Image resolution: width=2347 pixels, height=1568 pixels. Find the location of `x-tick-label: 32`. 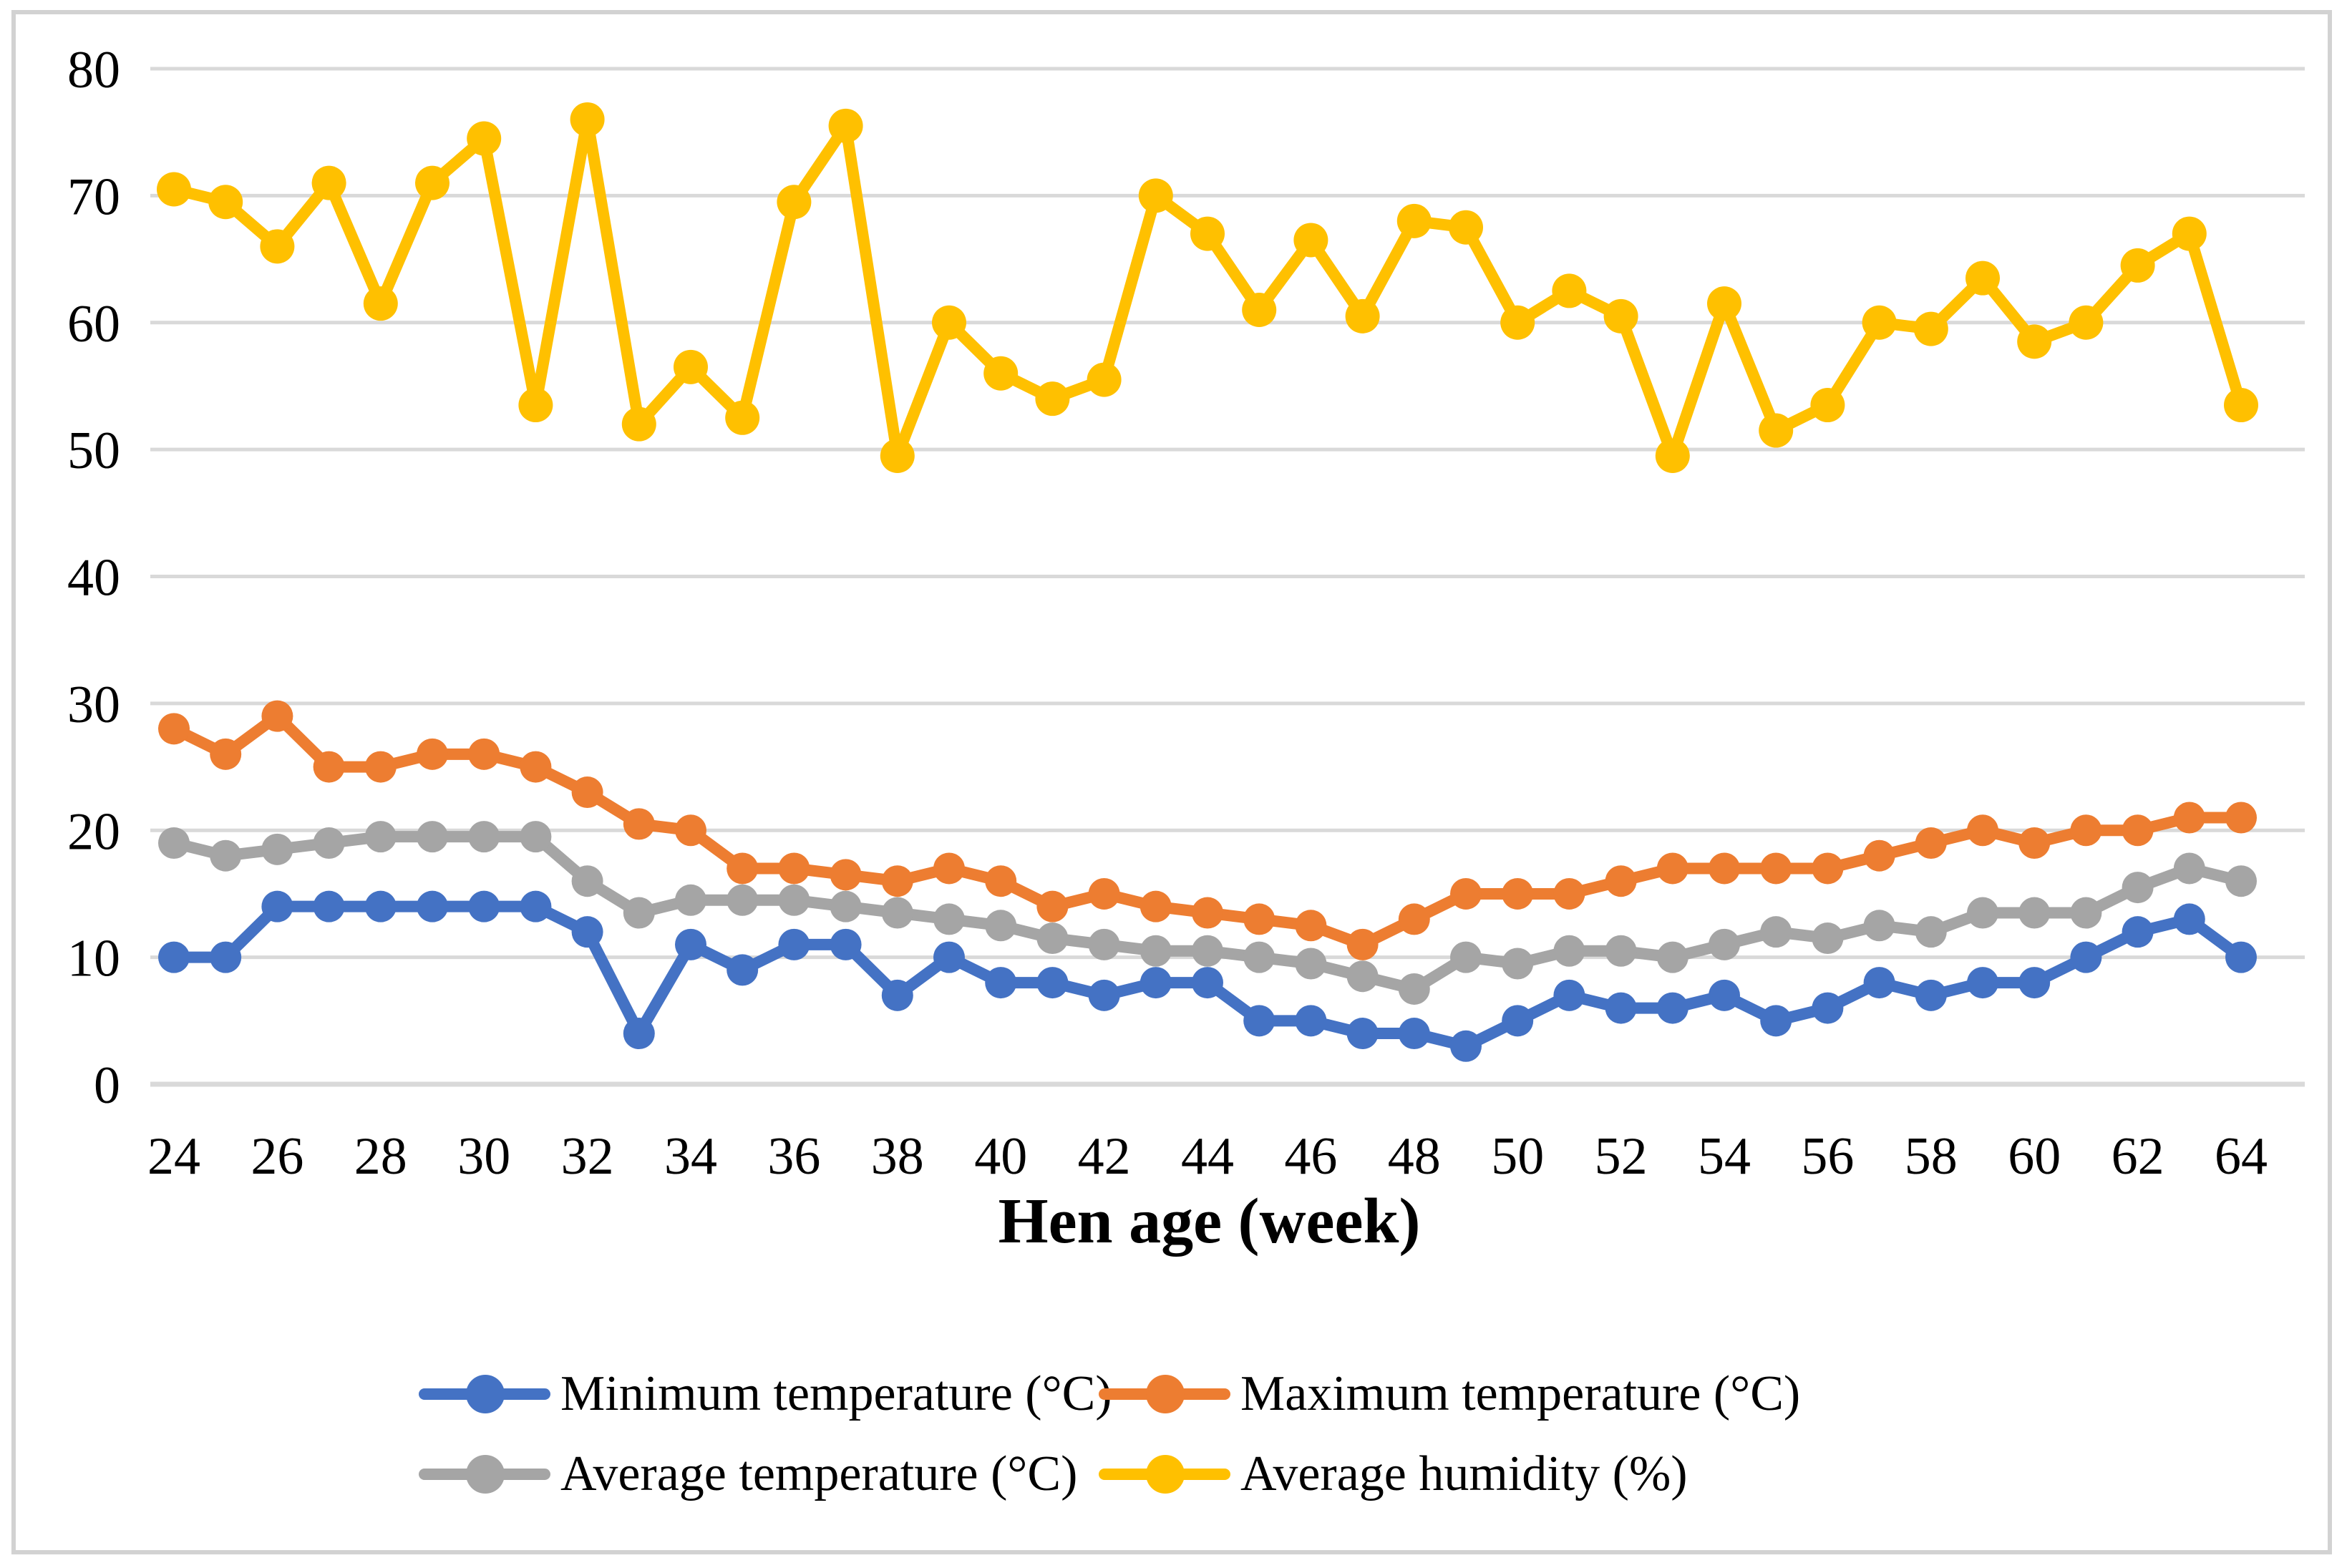

x-tick-label: 32 is located at coordinates (587, 1156).